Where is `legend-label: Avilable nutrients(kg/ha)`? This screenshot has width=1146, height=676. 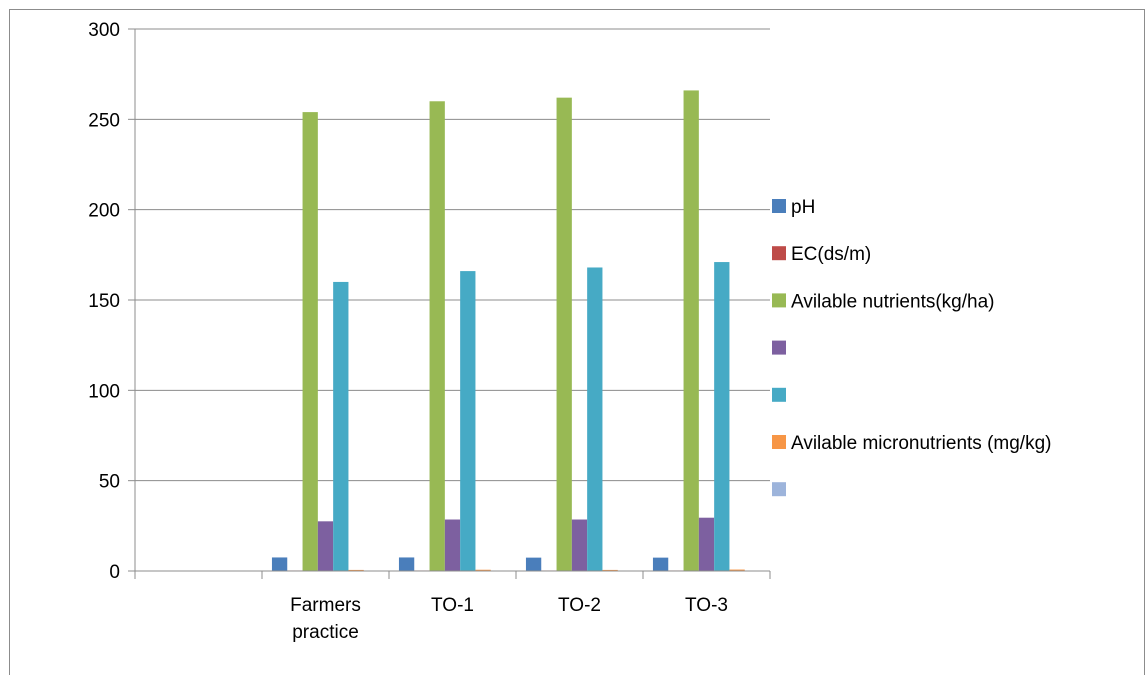
legend-label: Avilable nutrients(kg/ha) is located at coordinates (892, 301).